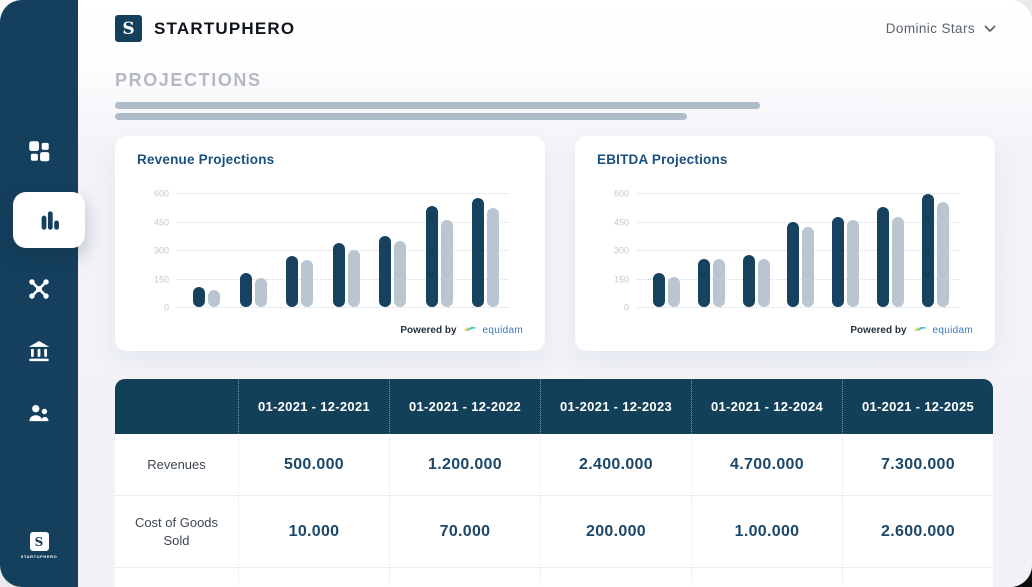  I want to click on sidebar-item-dashboard, so click(39, 151).